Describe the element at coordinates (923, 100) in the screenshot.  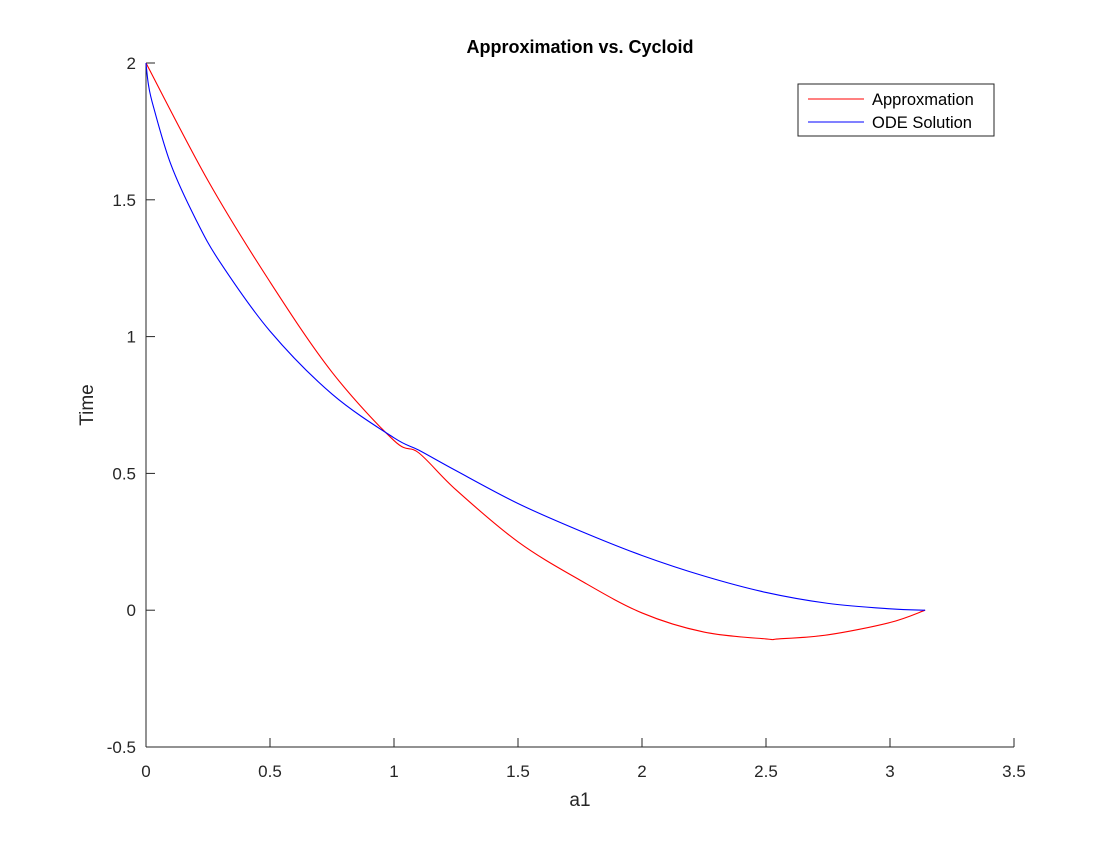
I see `legend-entry-label: Approxmation` at that location.